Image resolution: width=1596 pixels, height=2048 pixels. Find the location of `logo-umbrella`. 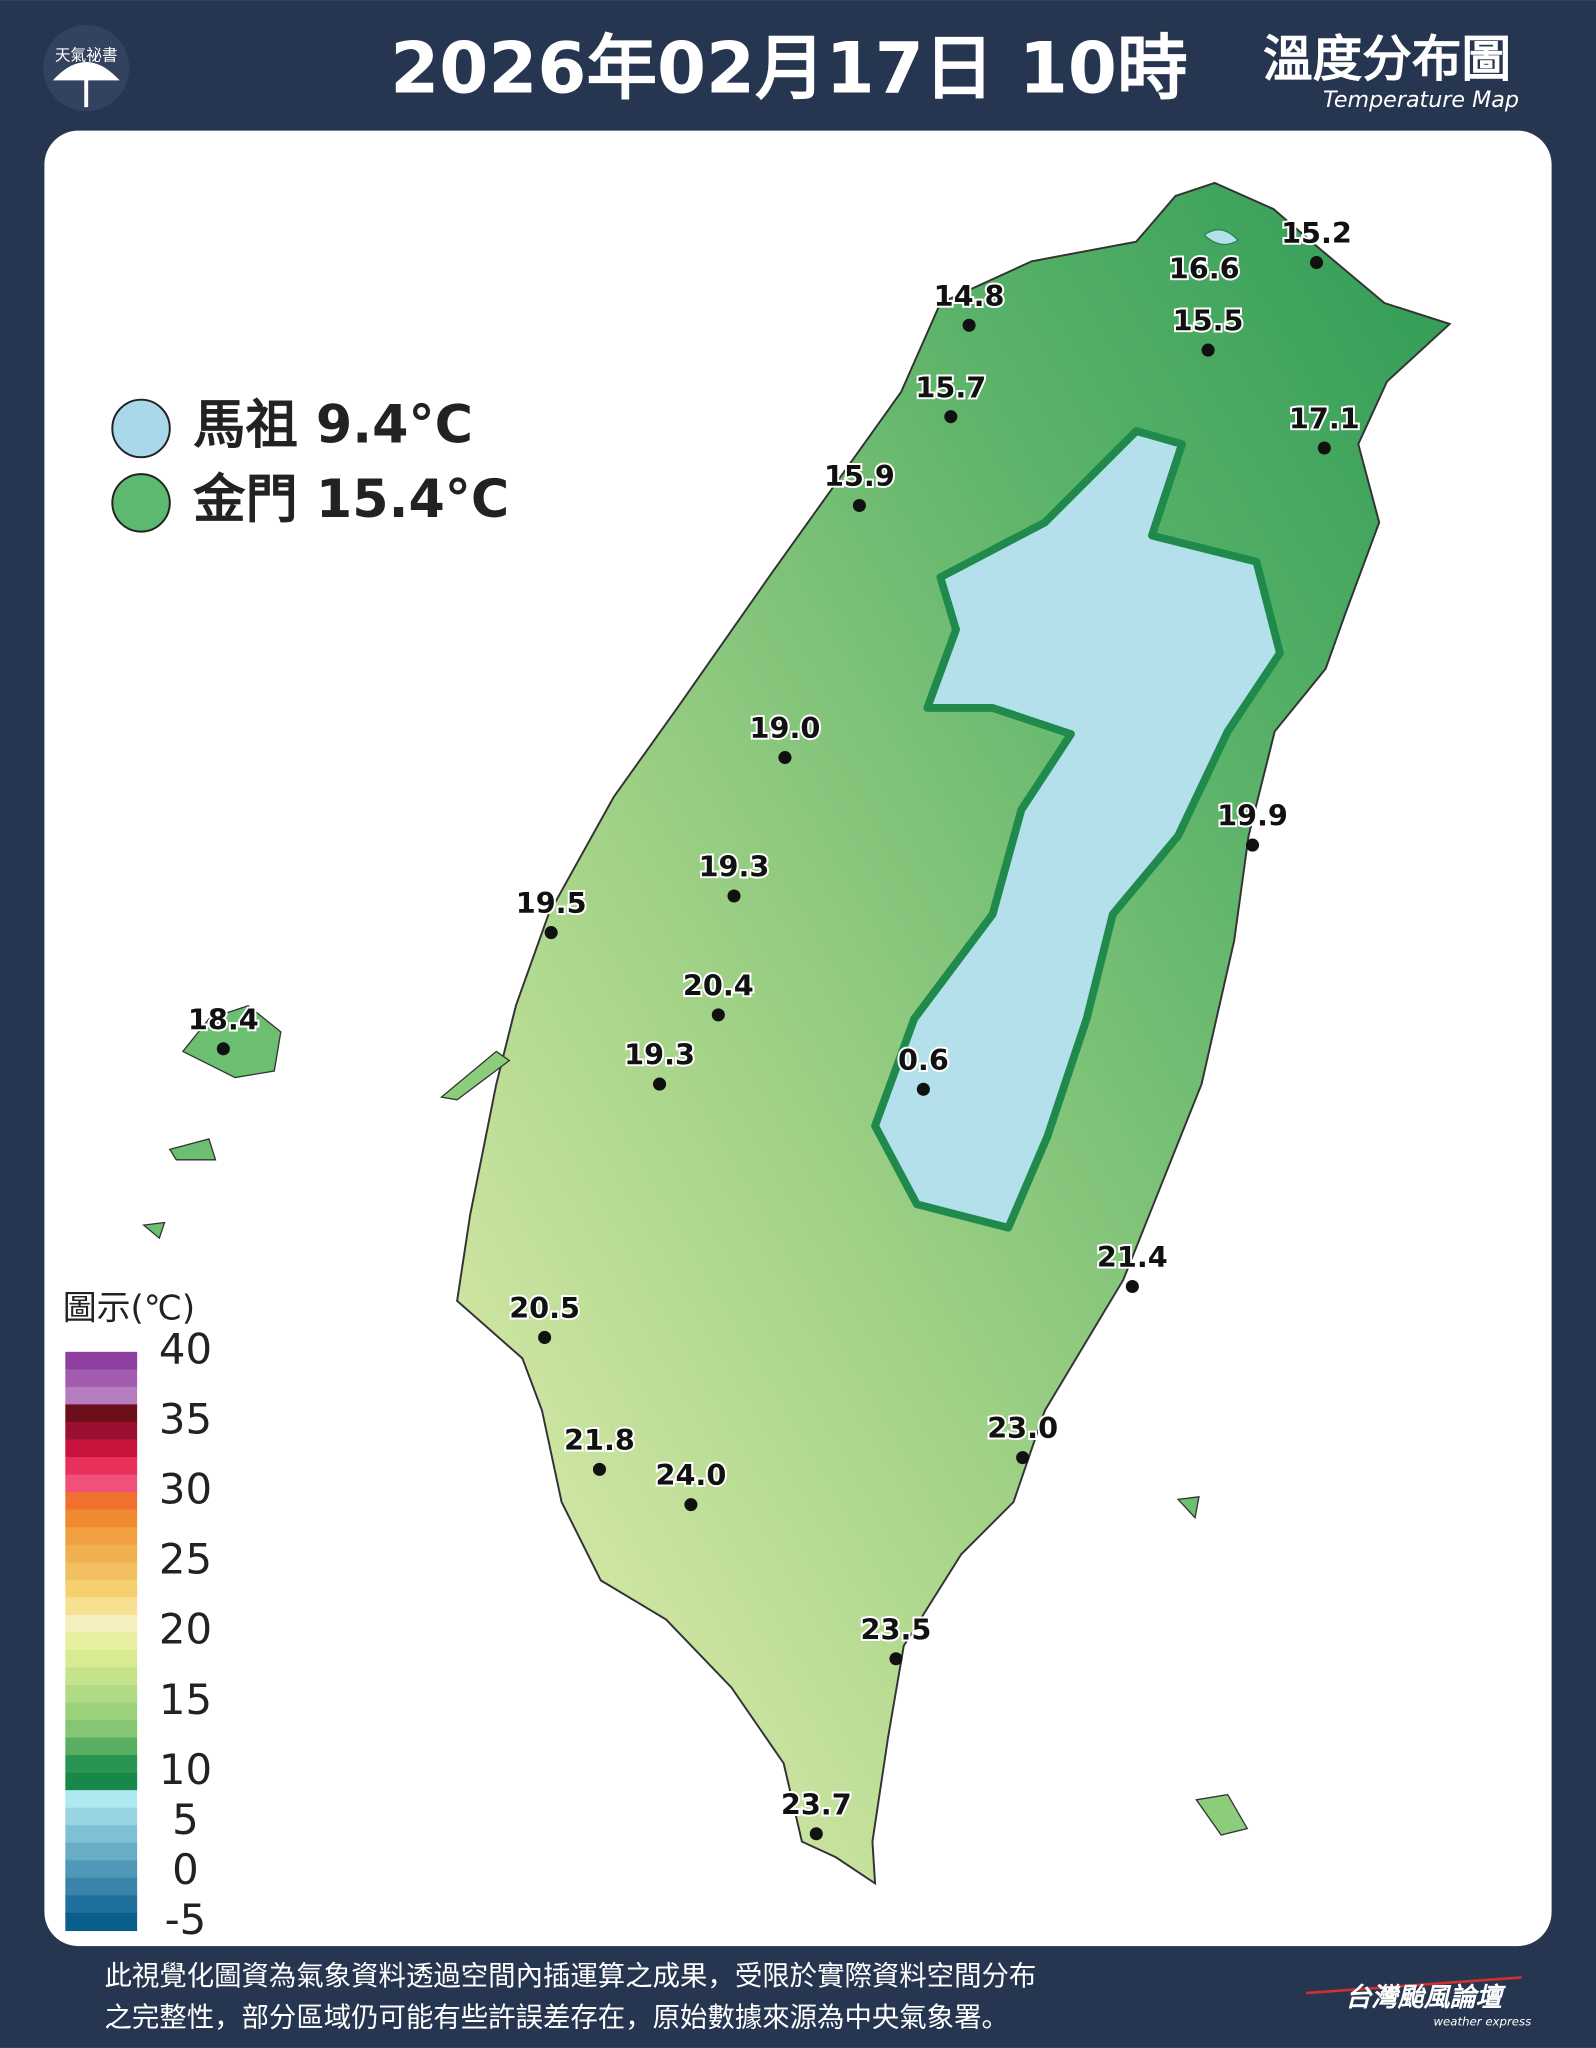

logo-umbrella is located at coordinates (86, 85).